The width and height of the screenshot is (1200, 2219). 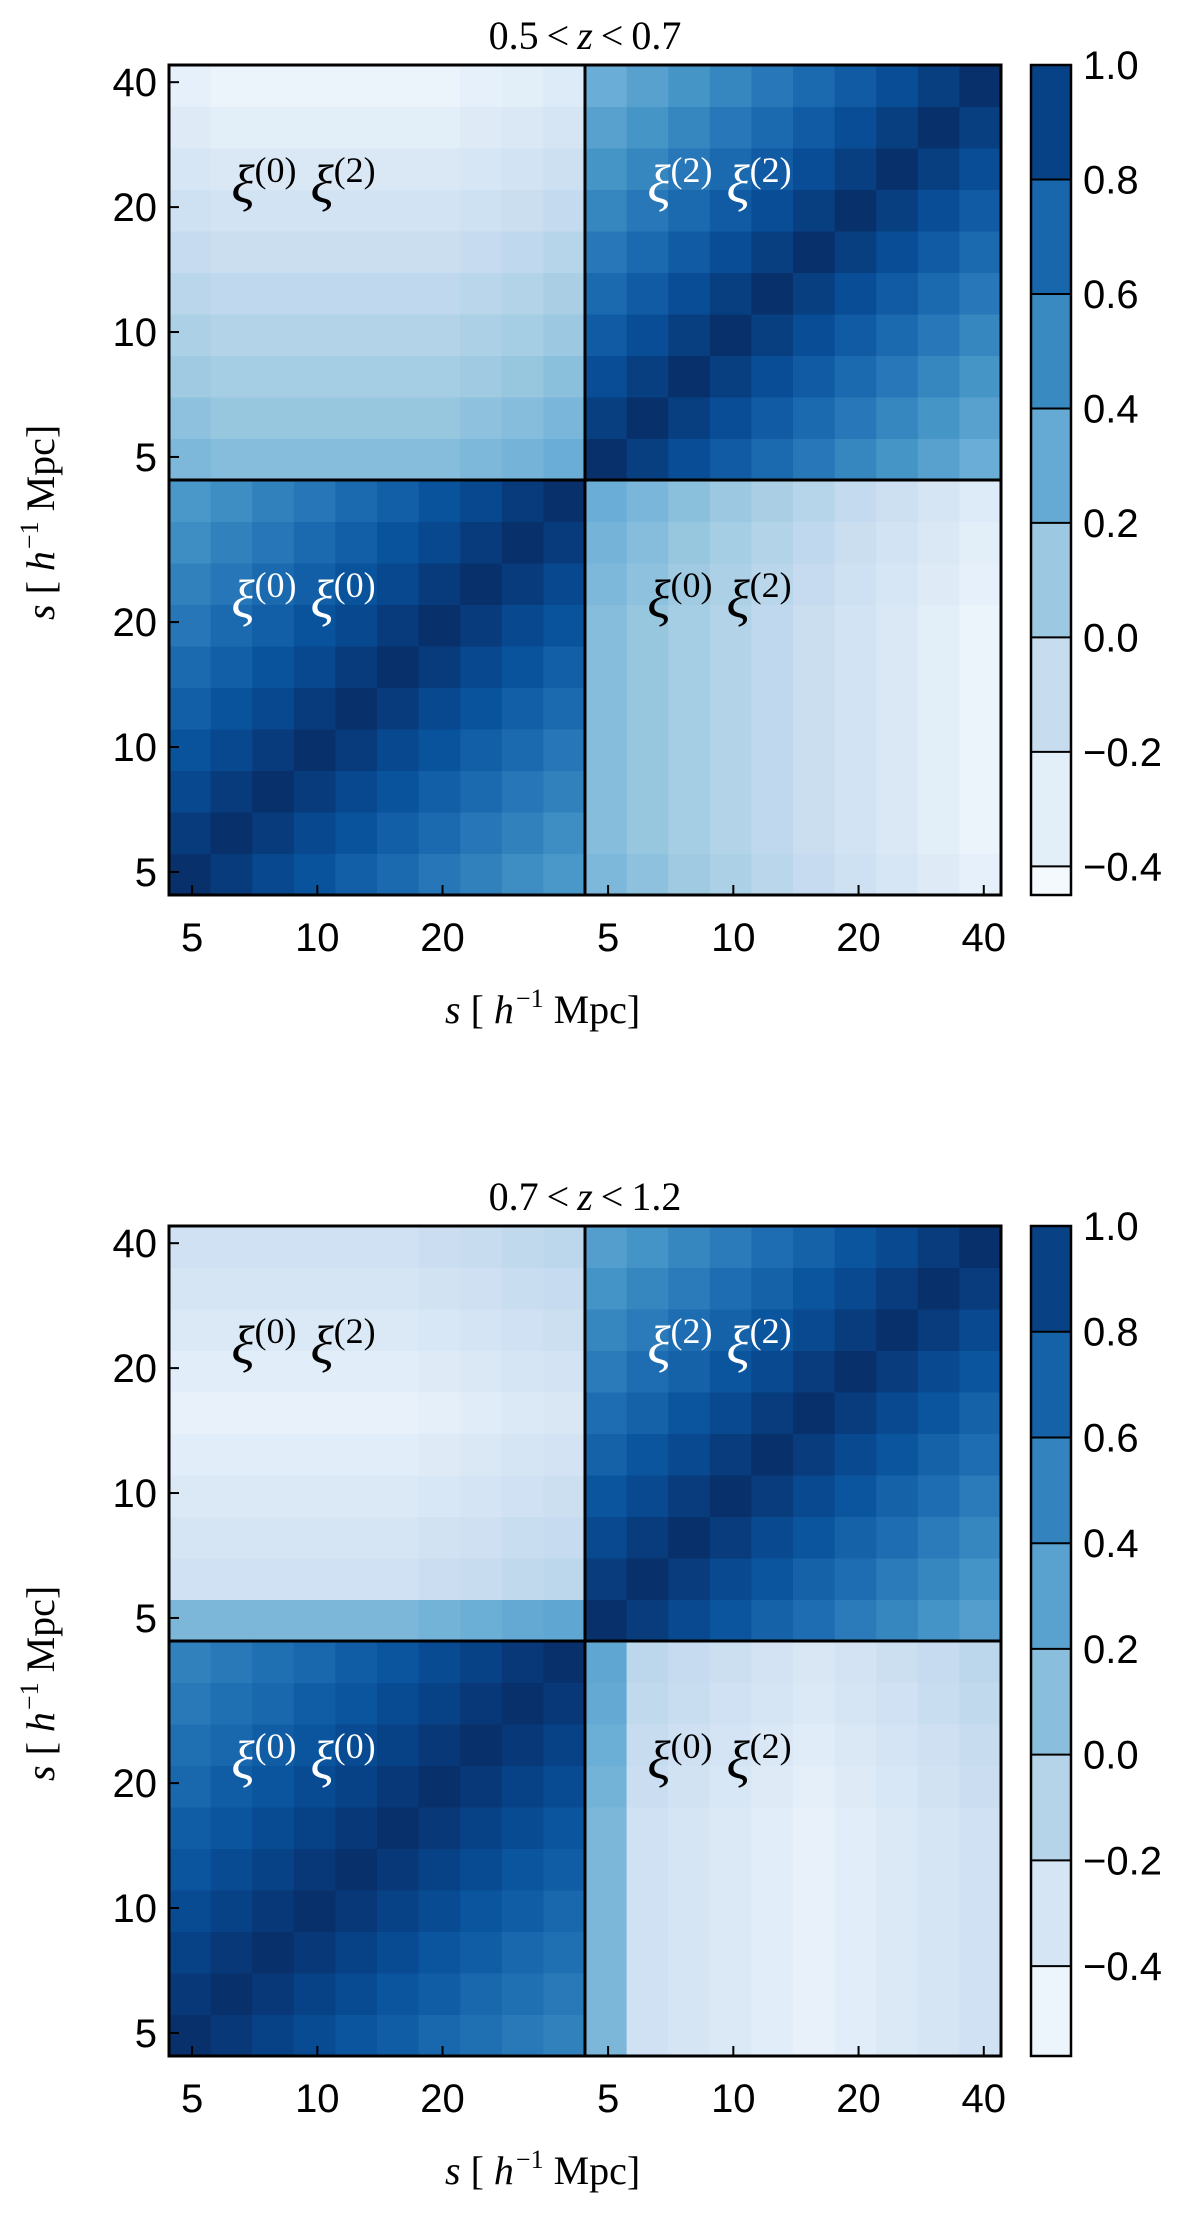 I want to click on label-part: h, so click(x=504, y=1009).